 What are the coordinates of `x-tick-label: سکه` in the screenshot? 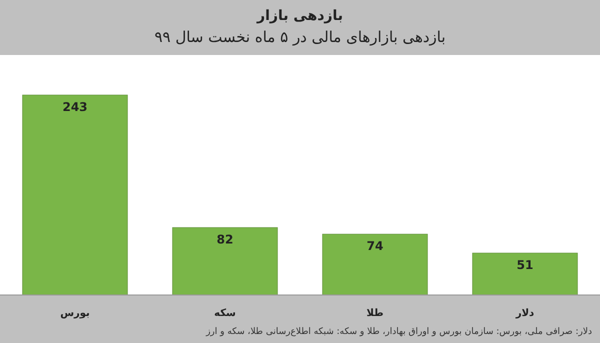 It's located at (225, 313).